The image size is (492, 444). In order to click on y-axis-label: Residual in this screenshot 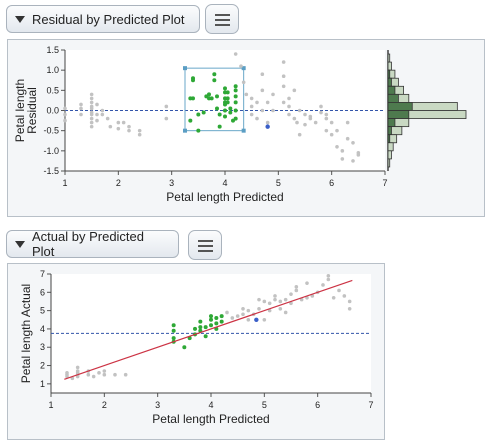, I will do `click(32, 110)`.